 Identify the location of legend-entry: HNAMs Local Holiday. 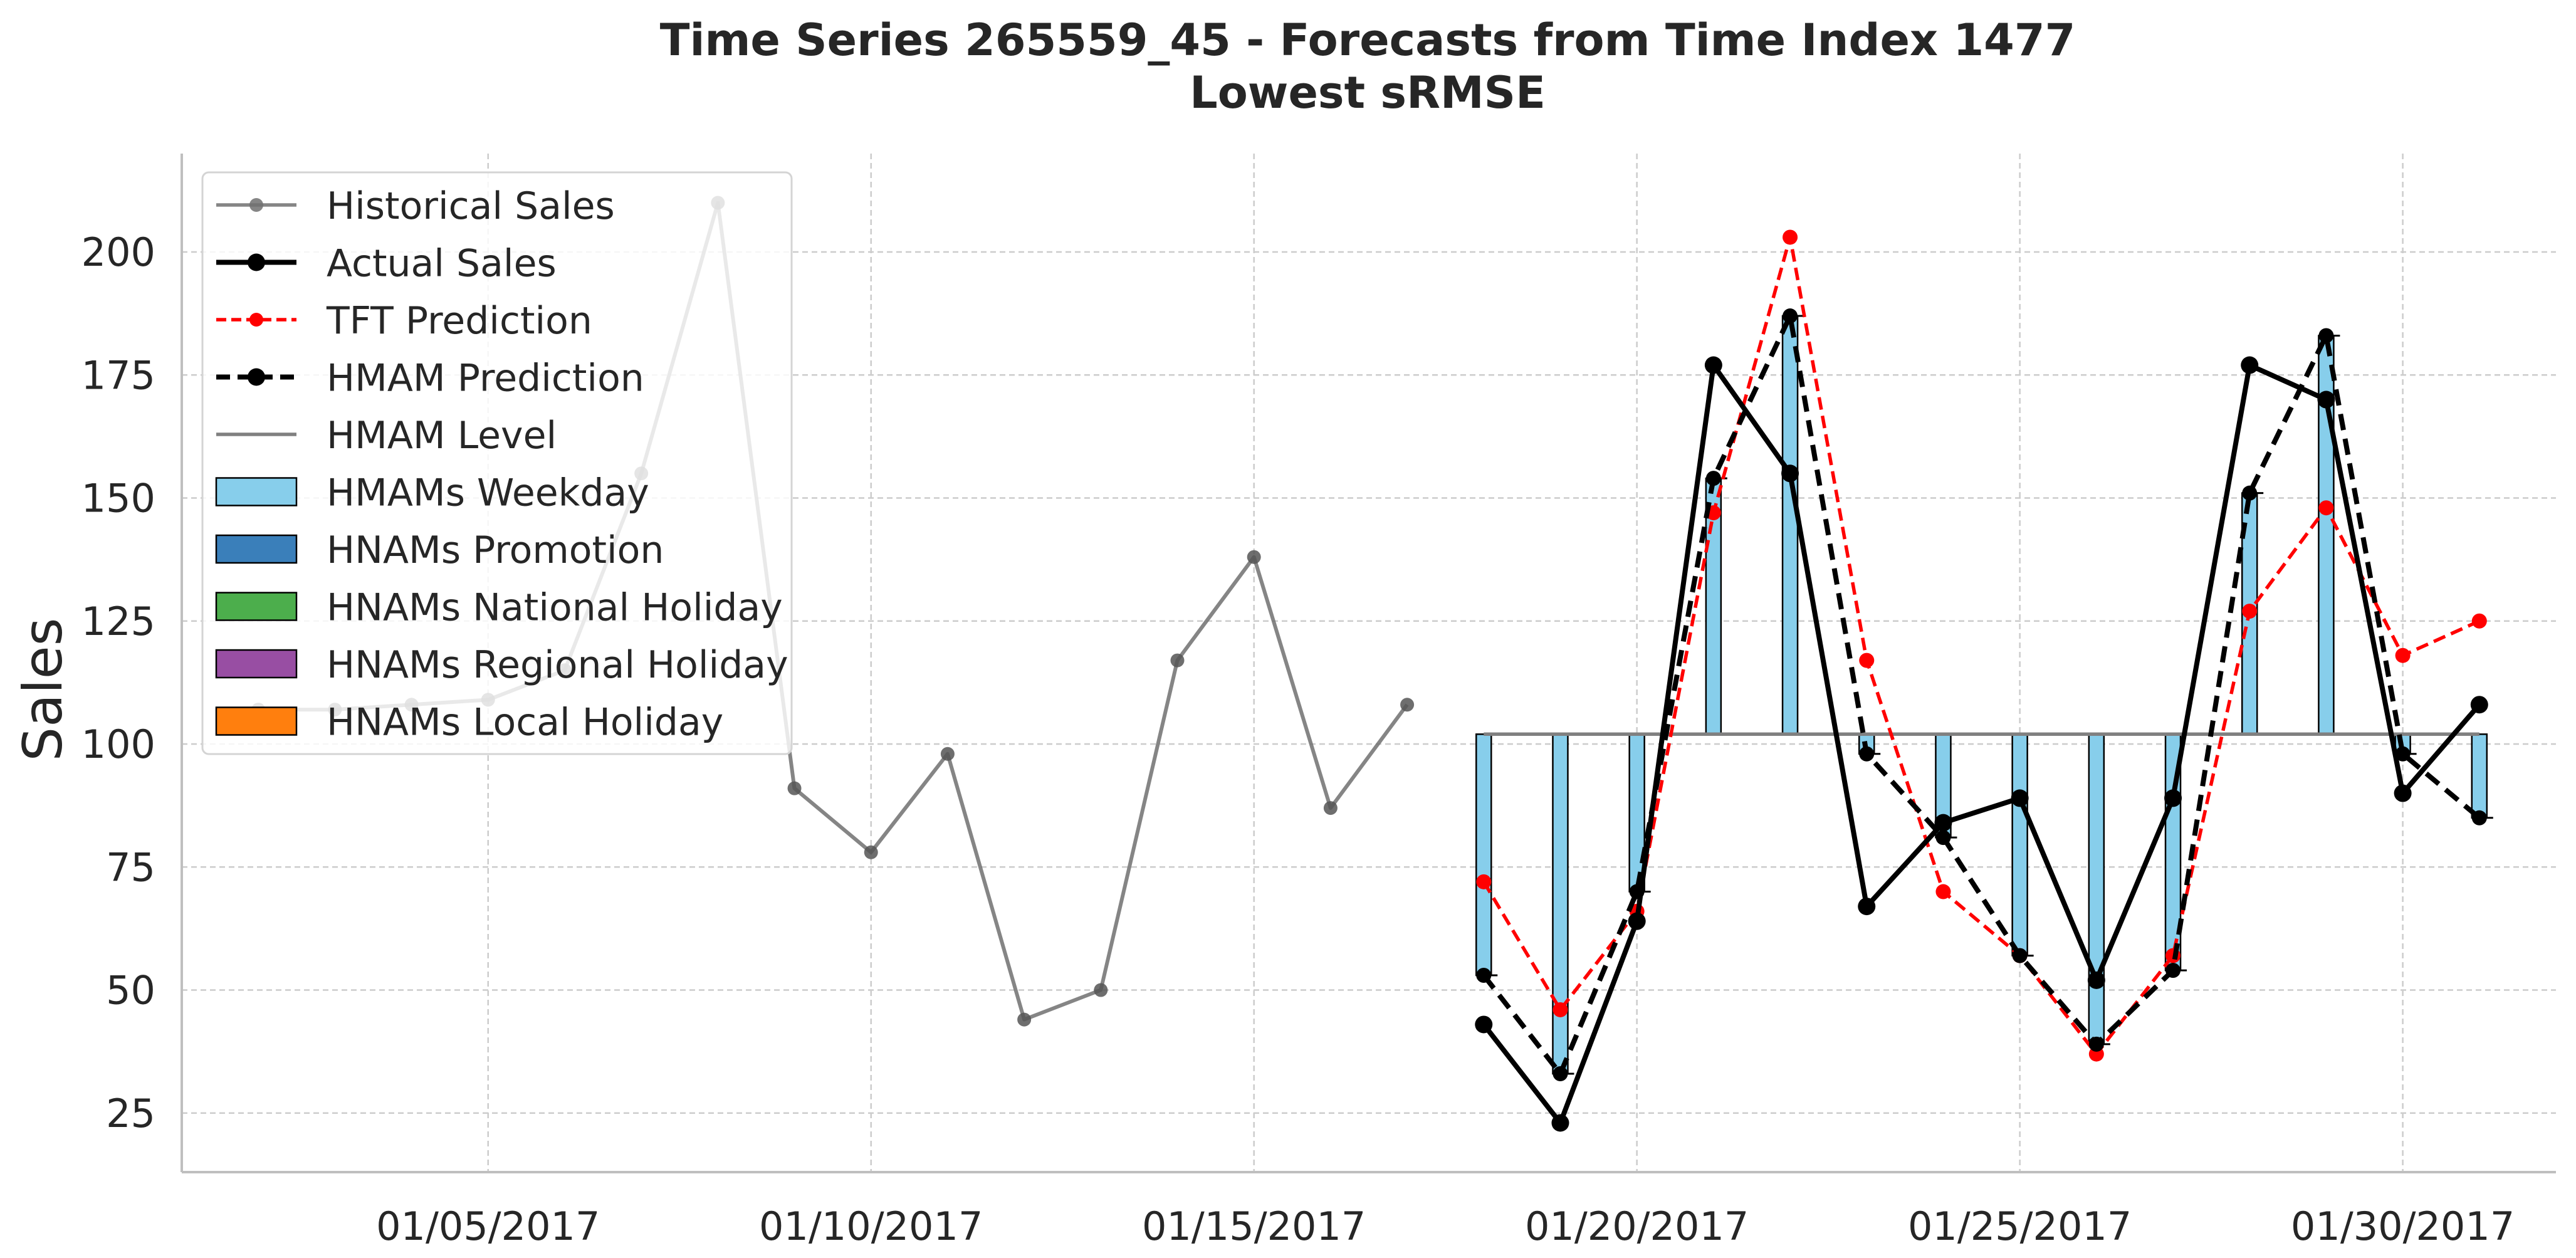
(469, 723).